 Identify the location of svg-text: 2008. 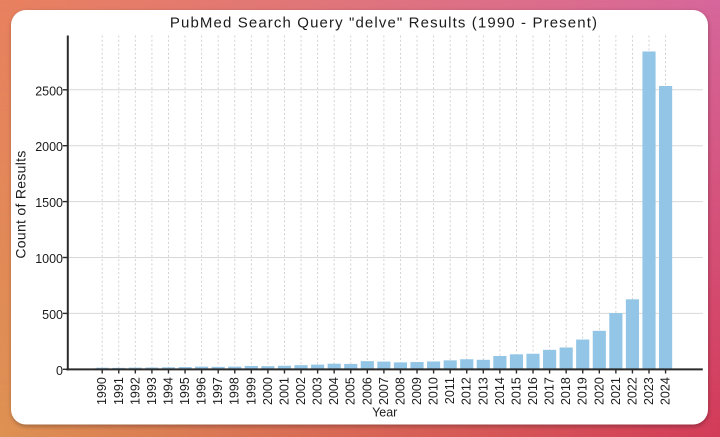
(400, 391).